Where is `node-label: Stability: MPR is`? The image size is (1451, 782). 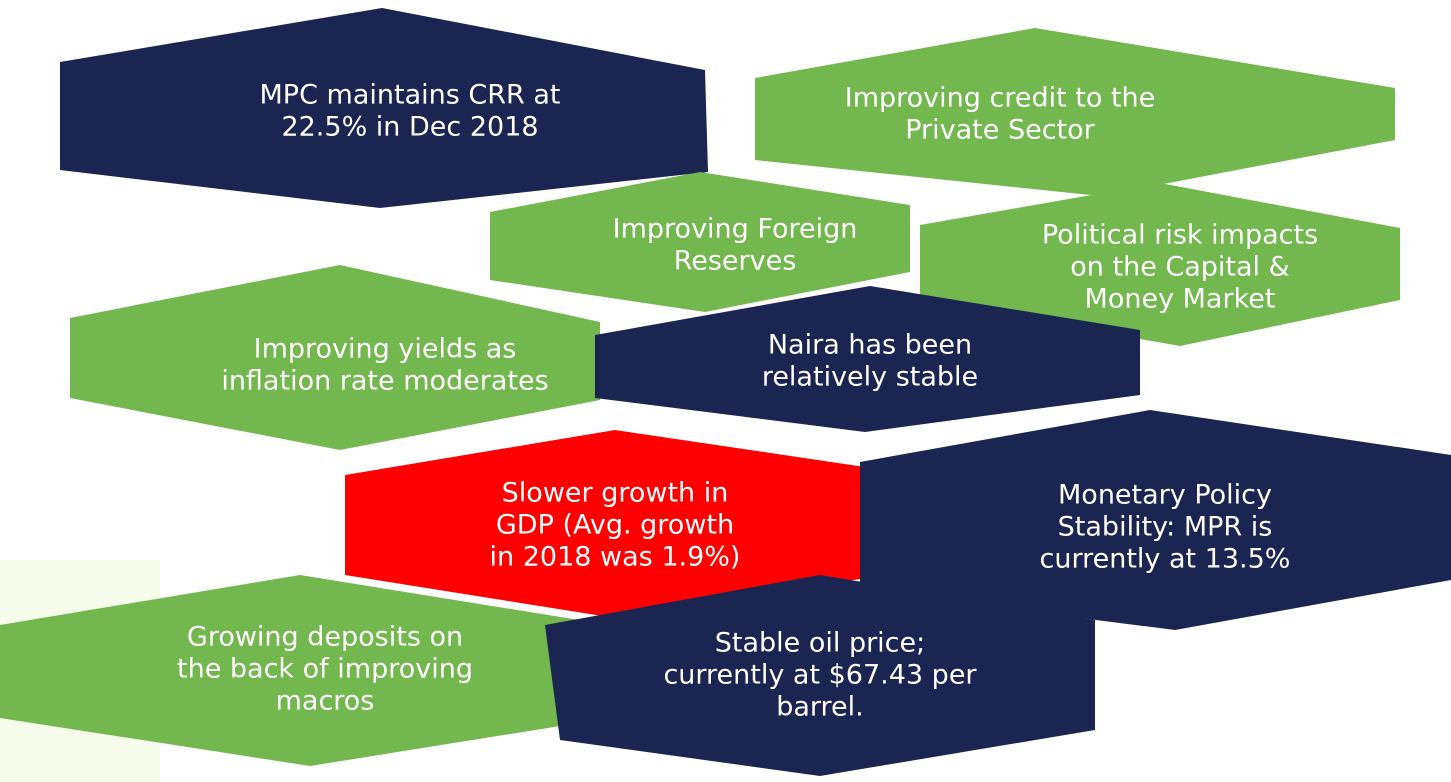 node-label: Stability: MPR is is located at coordinates (1165, 527).